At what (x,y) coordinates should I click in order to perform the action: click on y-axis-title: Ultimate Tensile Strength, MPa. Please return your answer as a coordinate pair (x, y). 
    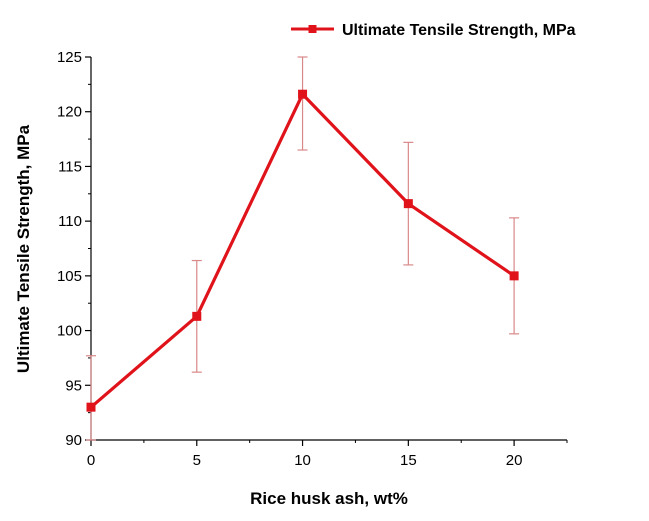
    Looking at the image, I should click on (23, 248).